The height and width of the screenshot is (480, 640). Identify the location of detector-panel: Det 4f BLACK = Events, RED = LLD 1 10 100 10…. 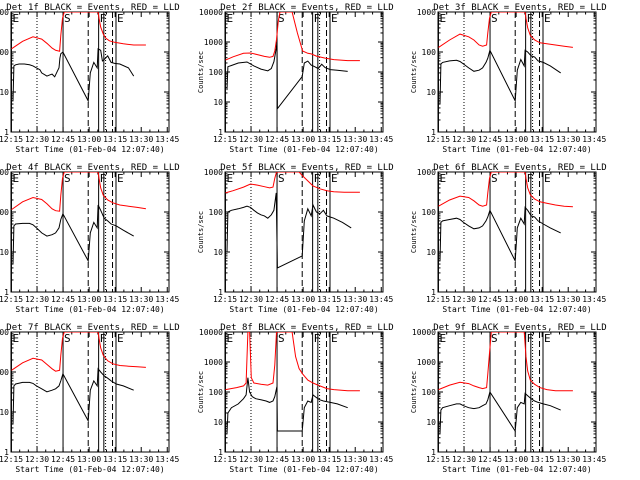
(90, 238).